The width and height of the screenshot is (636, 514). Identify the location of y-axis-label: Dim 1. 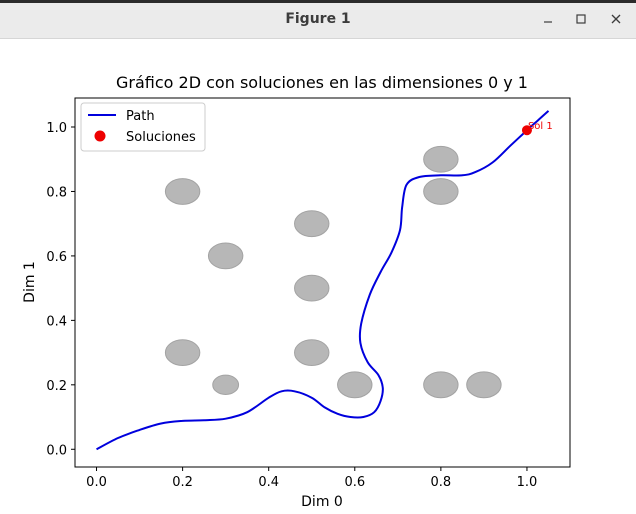
(30, 282).